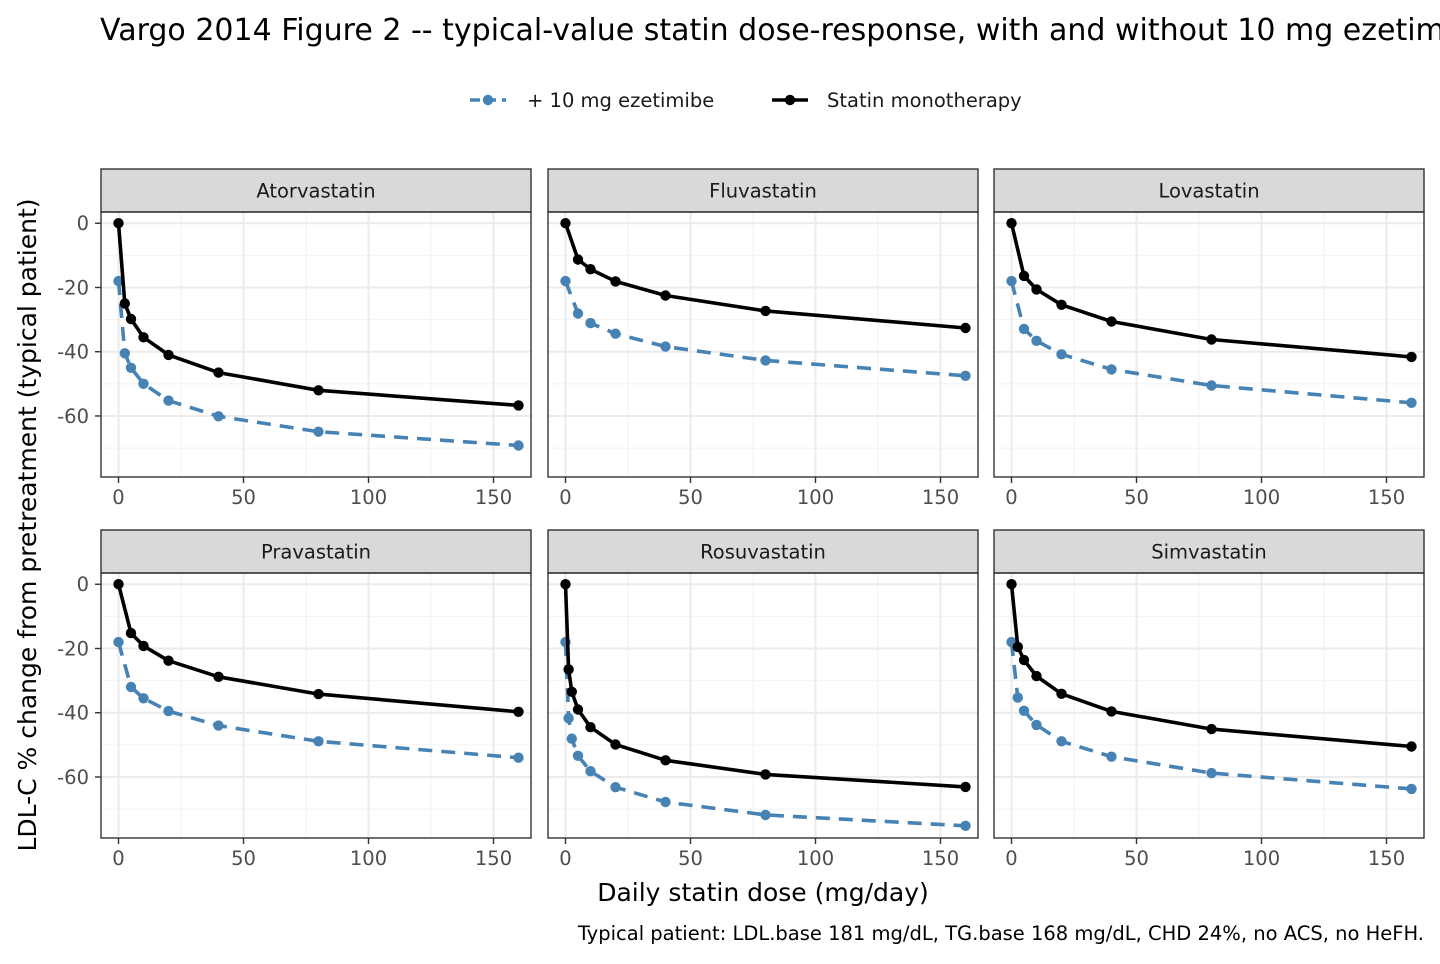 The image size is (1440, 964). I want to click on y-tick-label: -40, so click(73, 352).